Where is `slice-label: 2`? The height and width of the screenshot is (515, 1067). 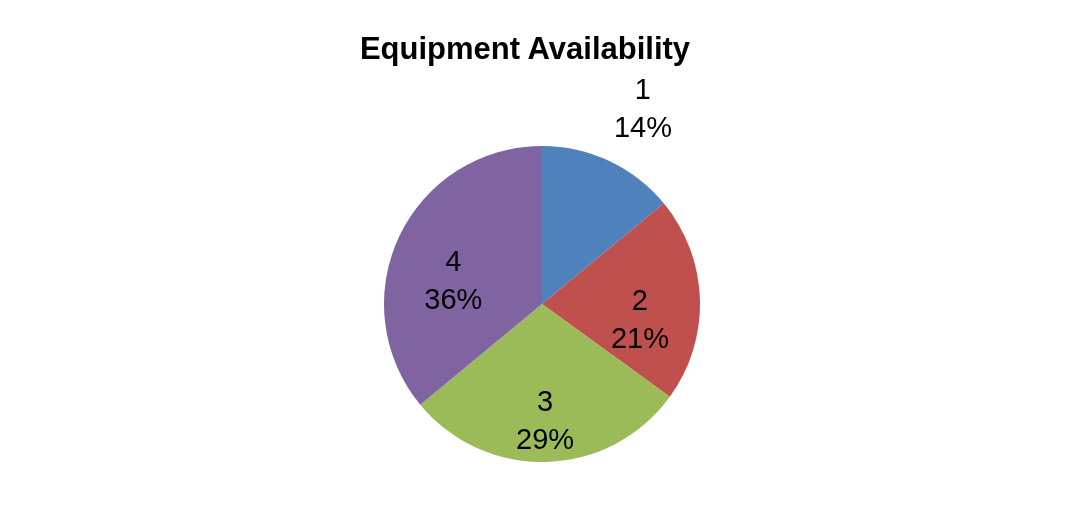 slice-label: 2 is located at coordinates (639, 299).